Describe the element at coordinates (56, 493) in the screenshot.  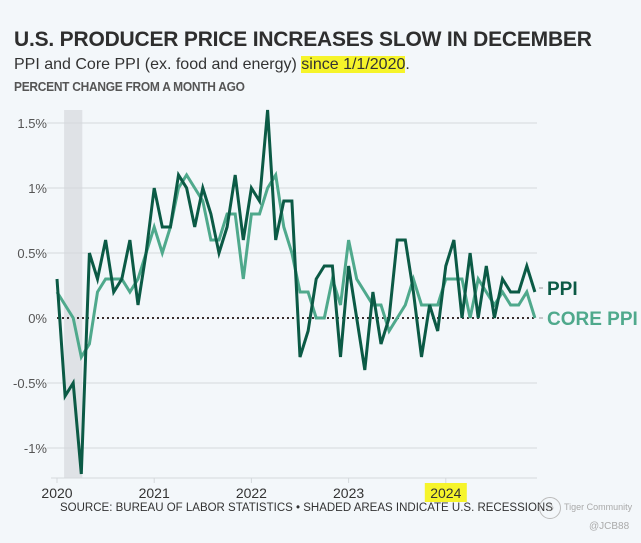
I see `x-tick-label: 2020` at that location.